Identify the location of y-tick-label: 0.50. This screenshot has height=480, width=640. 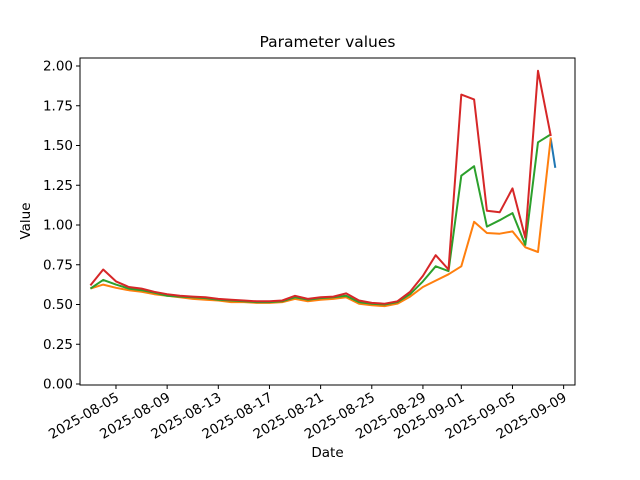
(58, 305).